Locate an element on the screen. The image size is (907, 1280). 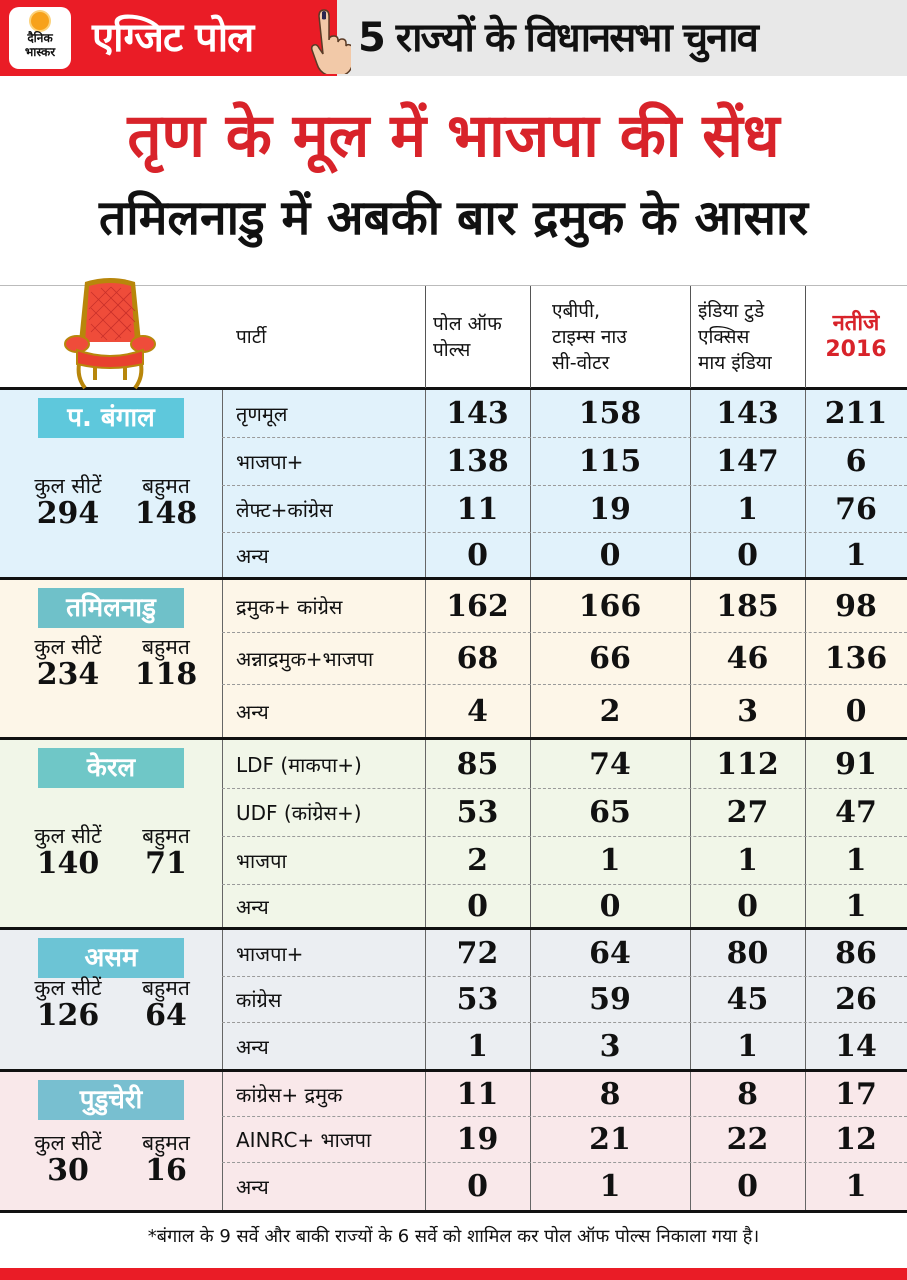
party-name: भाजपा is located at coordinates (261, 861).